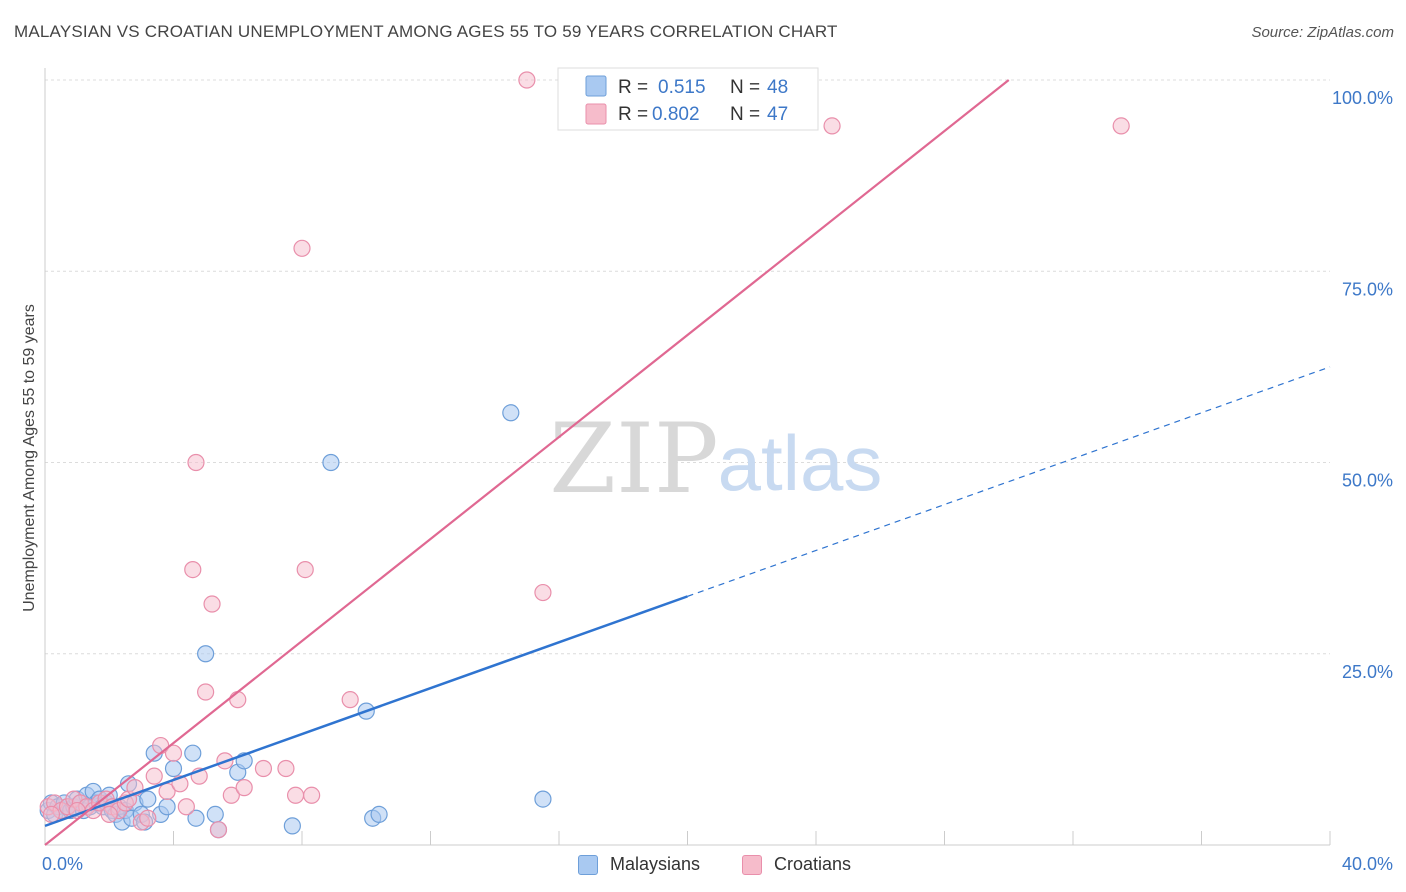  Describe the element at coordinates (366, 711) in the screenshot. I see `malaysians-trend-line` at that location.